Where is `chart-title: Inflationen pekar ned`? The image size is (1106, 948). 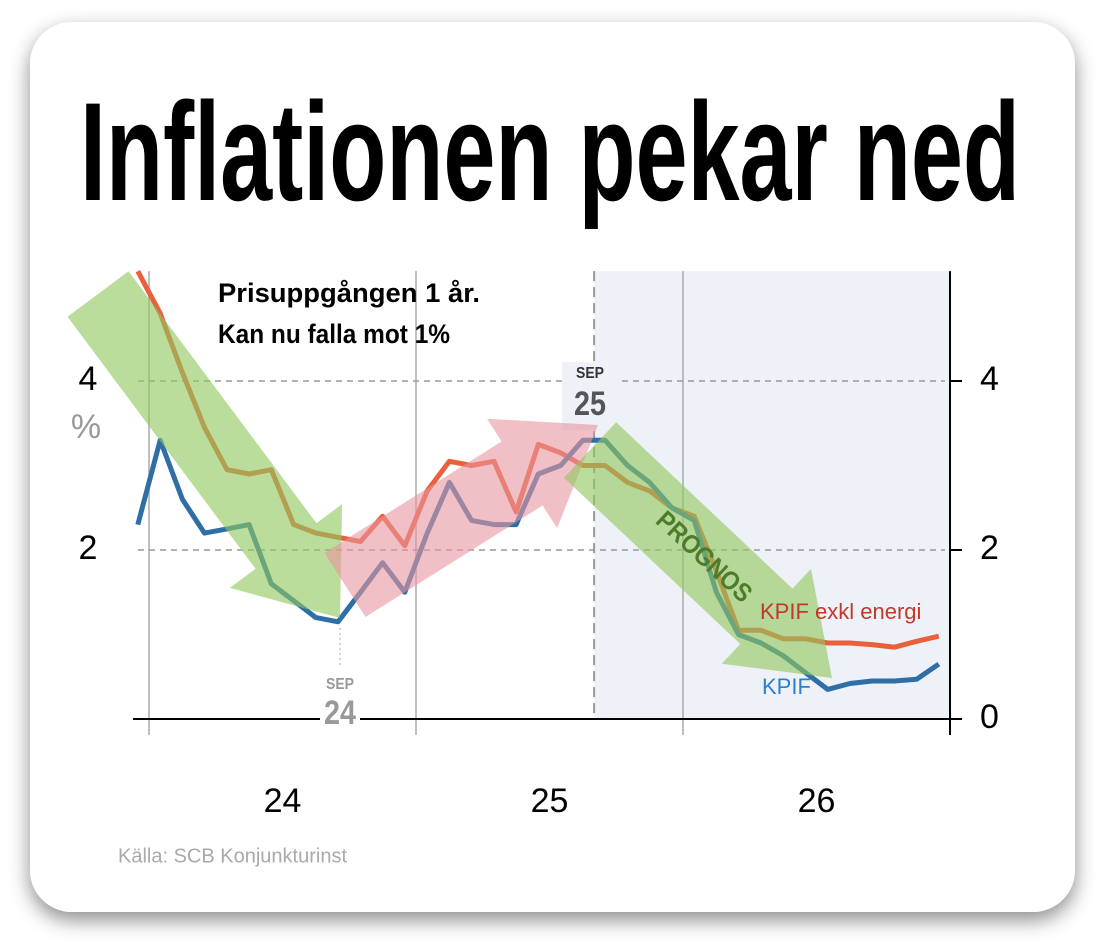
chart-title: Inflationen pekar ned is located at coordinates (550, 151).